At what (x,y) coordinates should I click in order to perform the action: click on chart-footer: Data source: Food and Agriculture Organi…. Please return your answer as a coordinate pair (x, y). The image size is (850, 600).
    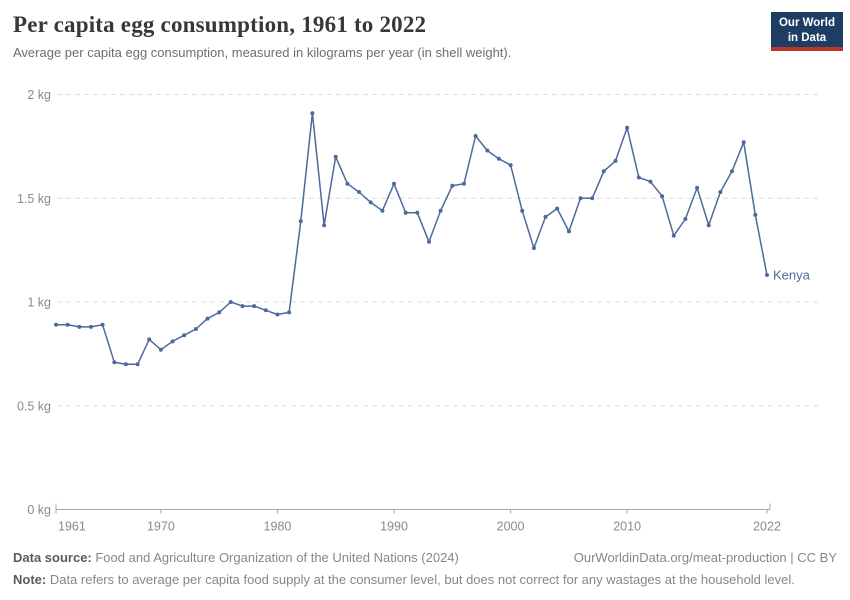
    Looking at the image, I should click on (425, 569).